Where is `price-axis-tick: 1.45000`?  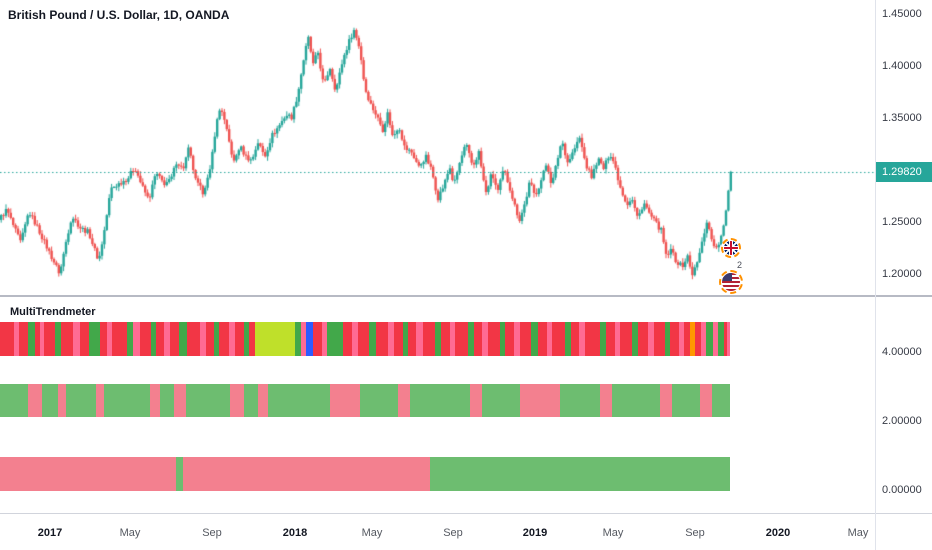
price-axis-tick: 1.45000 is located at coordinates (902, 14).